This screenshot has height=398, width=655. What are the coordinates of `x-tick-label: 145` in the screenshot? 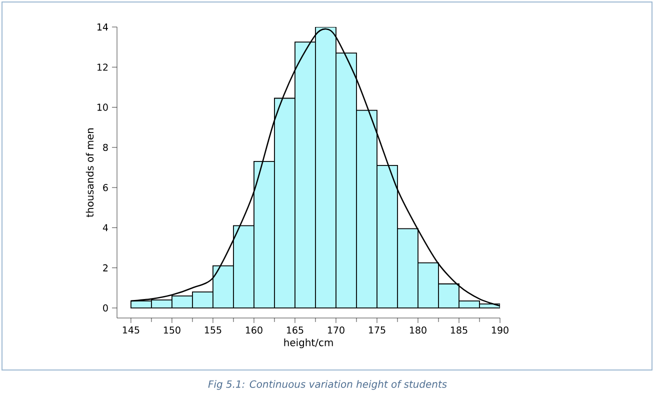 It's located at (131, 330).